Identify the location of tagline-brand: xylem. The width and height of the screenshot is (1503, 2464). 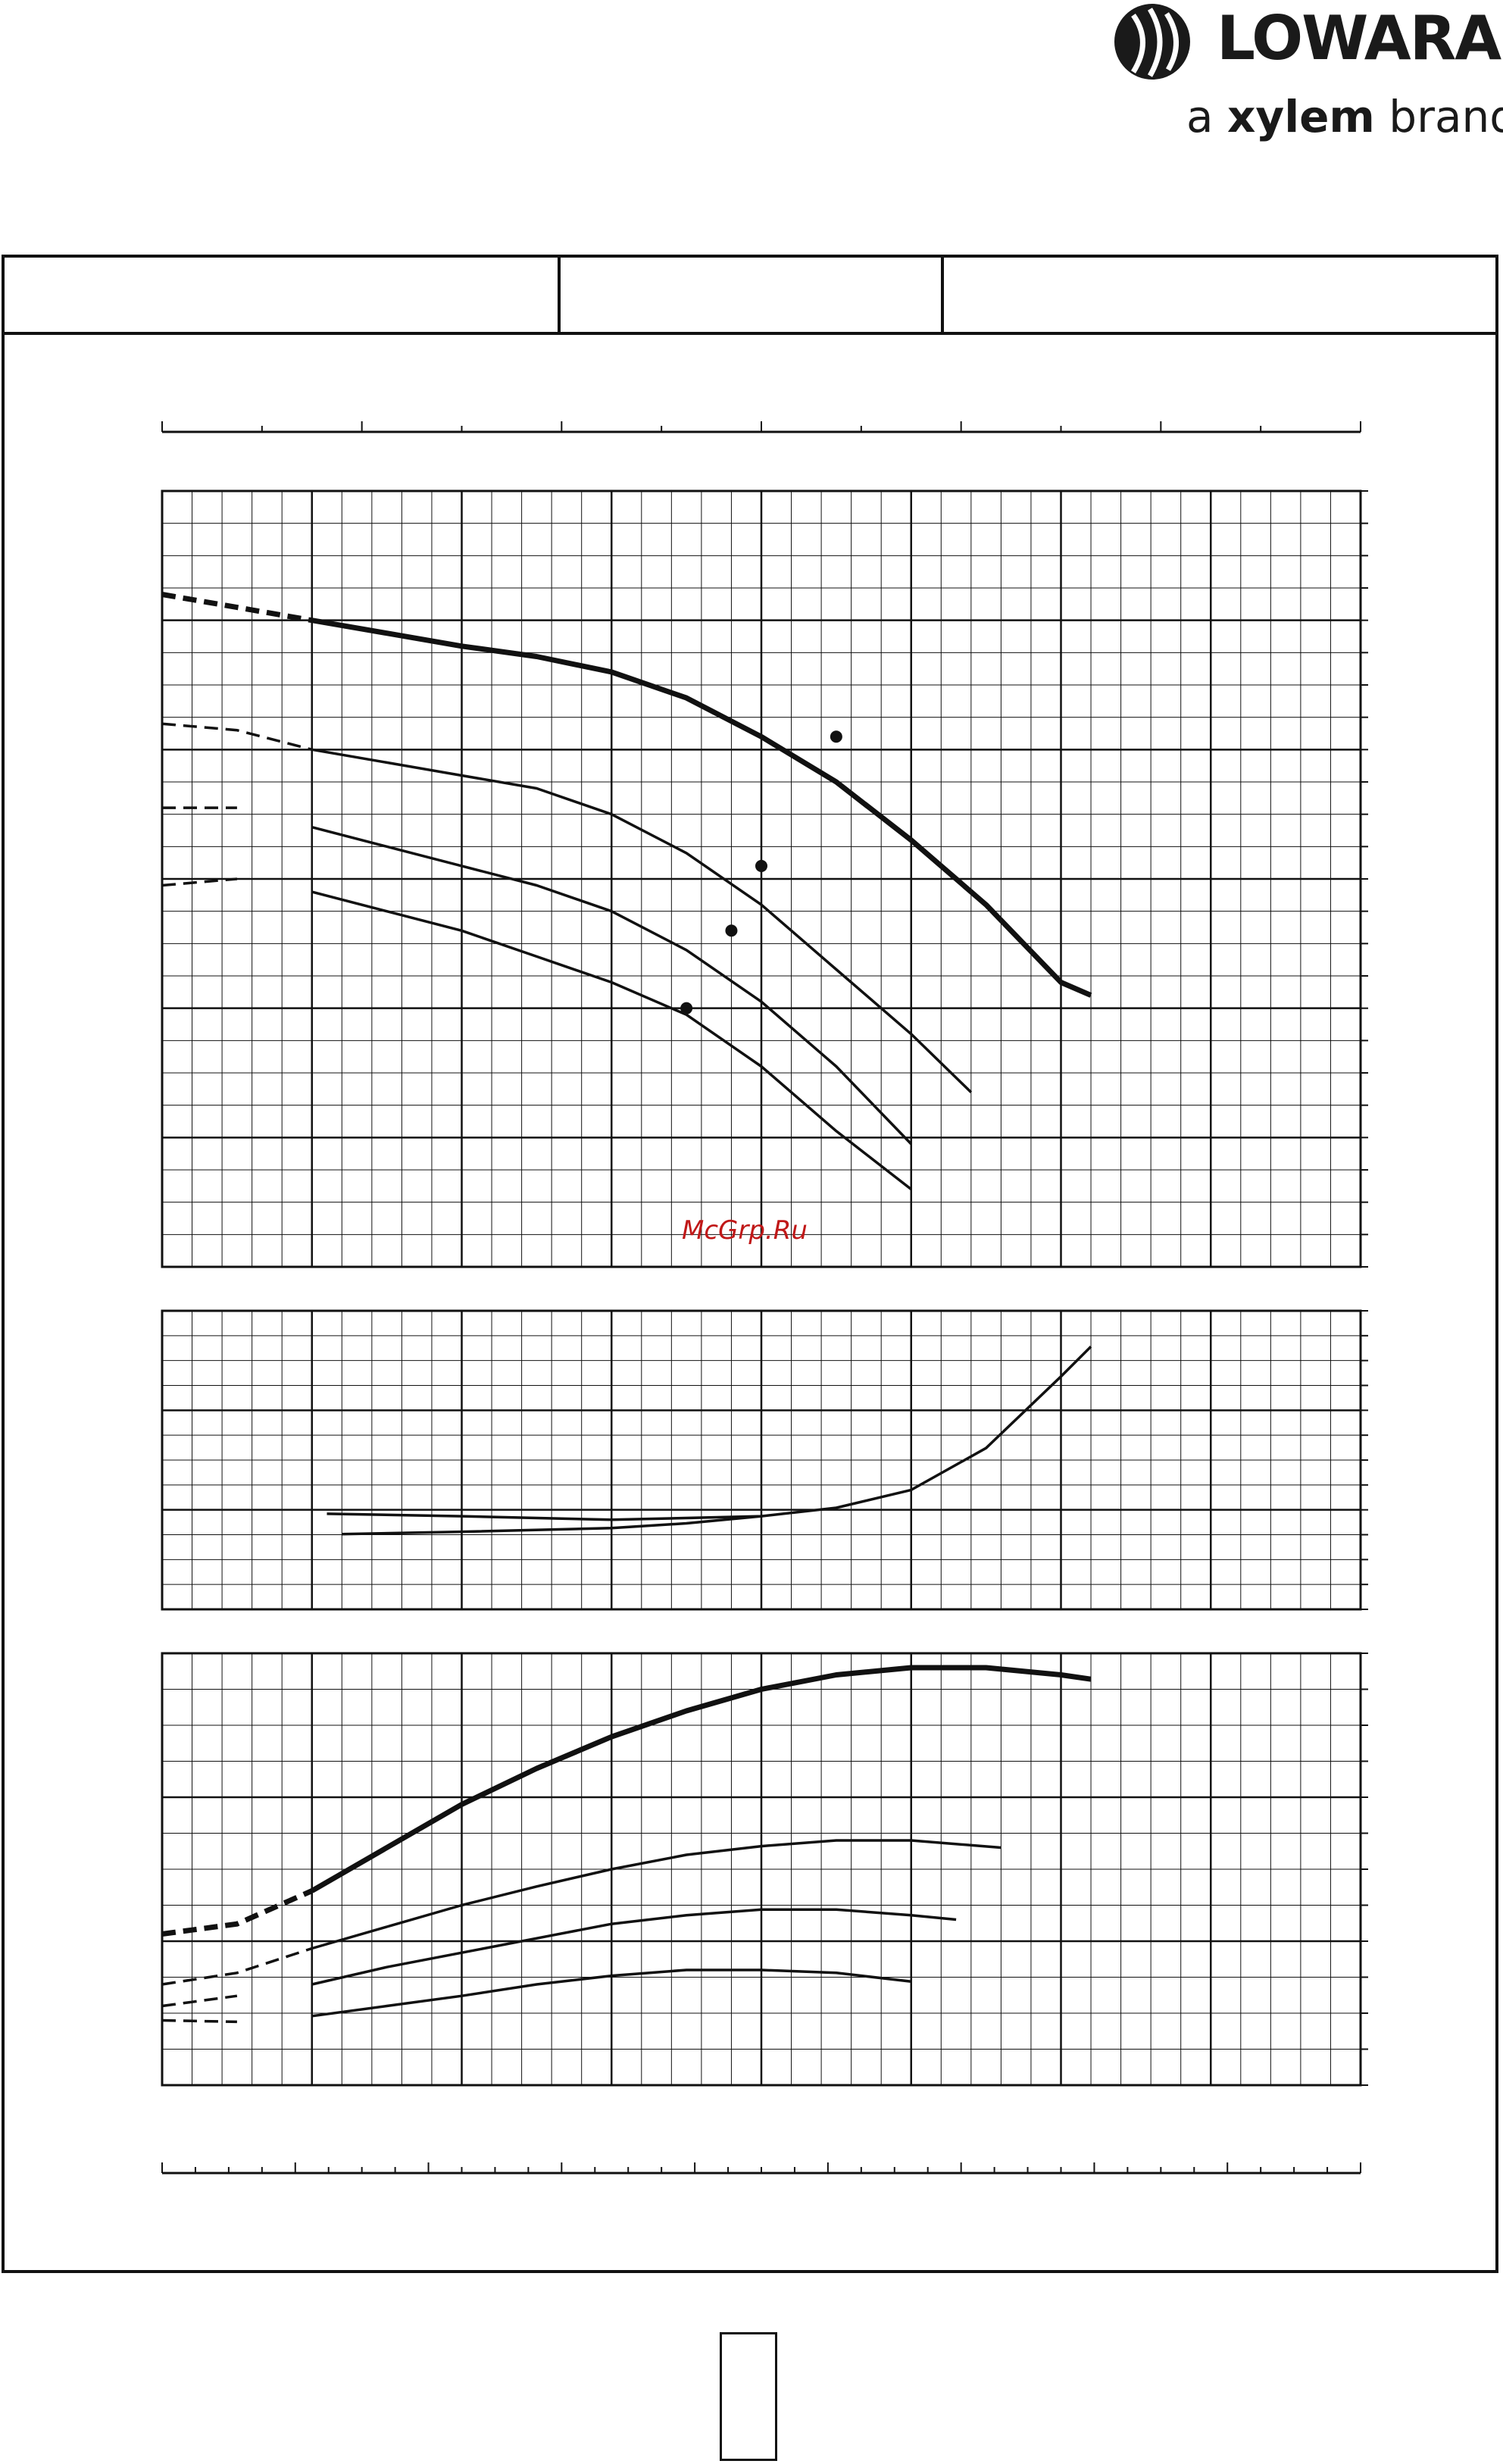
(1300, 116).